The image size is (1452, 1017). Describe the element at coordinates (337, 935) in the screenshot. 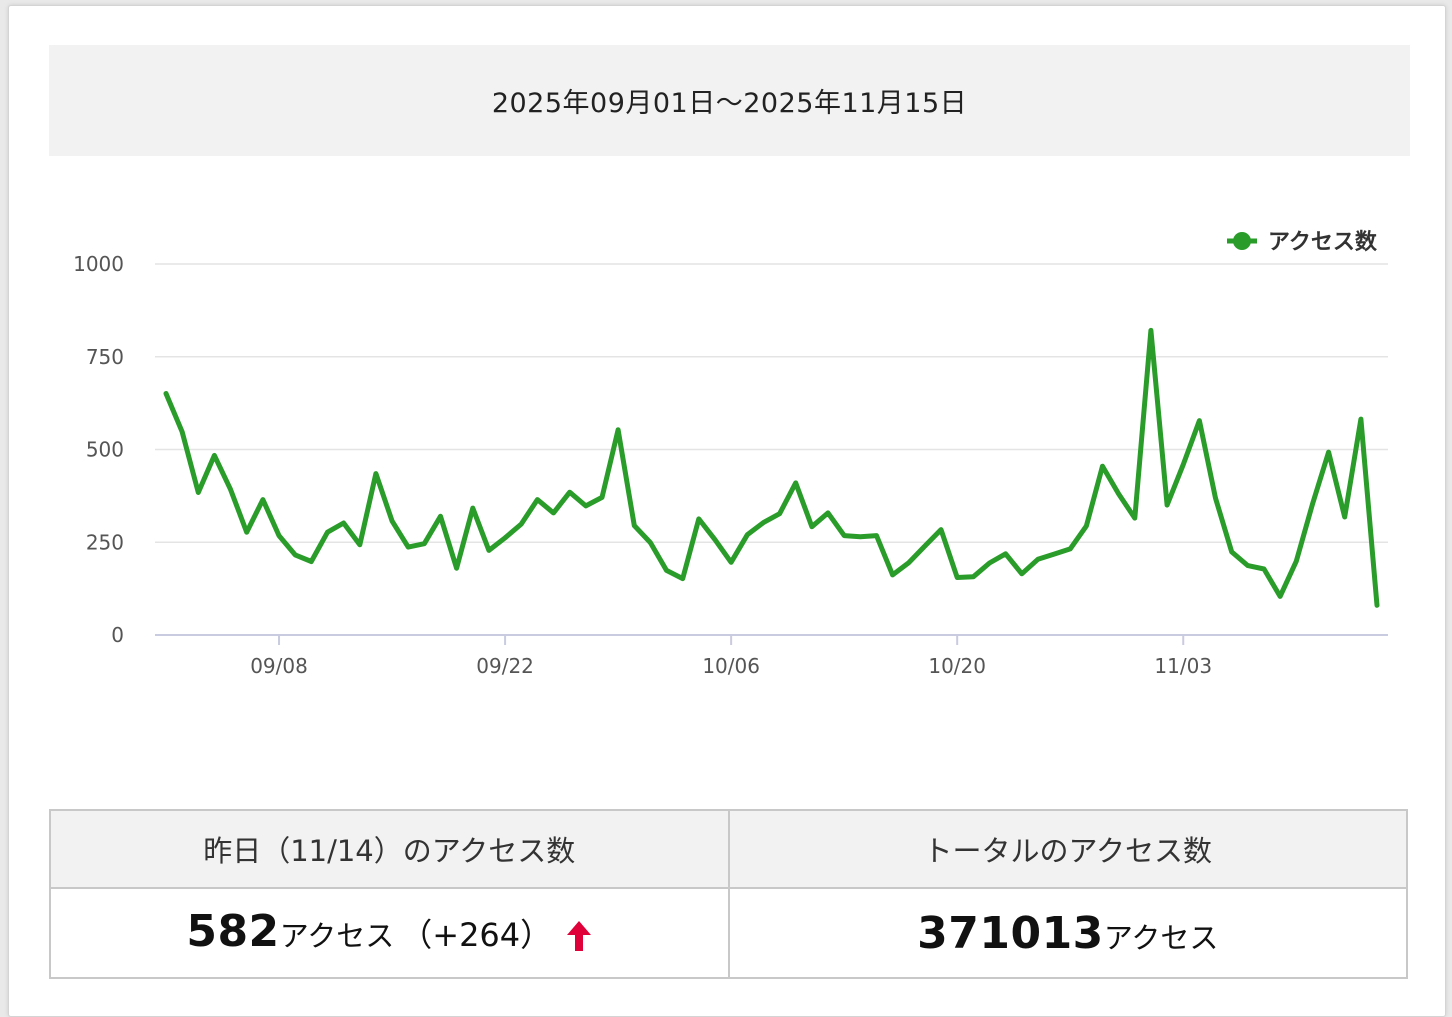

I see `yesterday-access-unit: アクセス` at that location.